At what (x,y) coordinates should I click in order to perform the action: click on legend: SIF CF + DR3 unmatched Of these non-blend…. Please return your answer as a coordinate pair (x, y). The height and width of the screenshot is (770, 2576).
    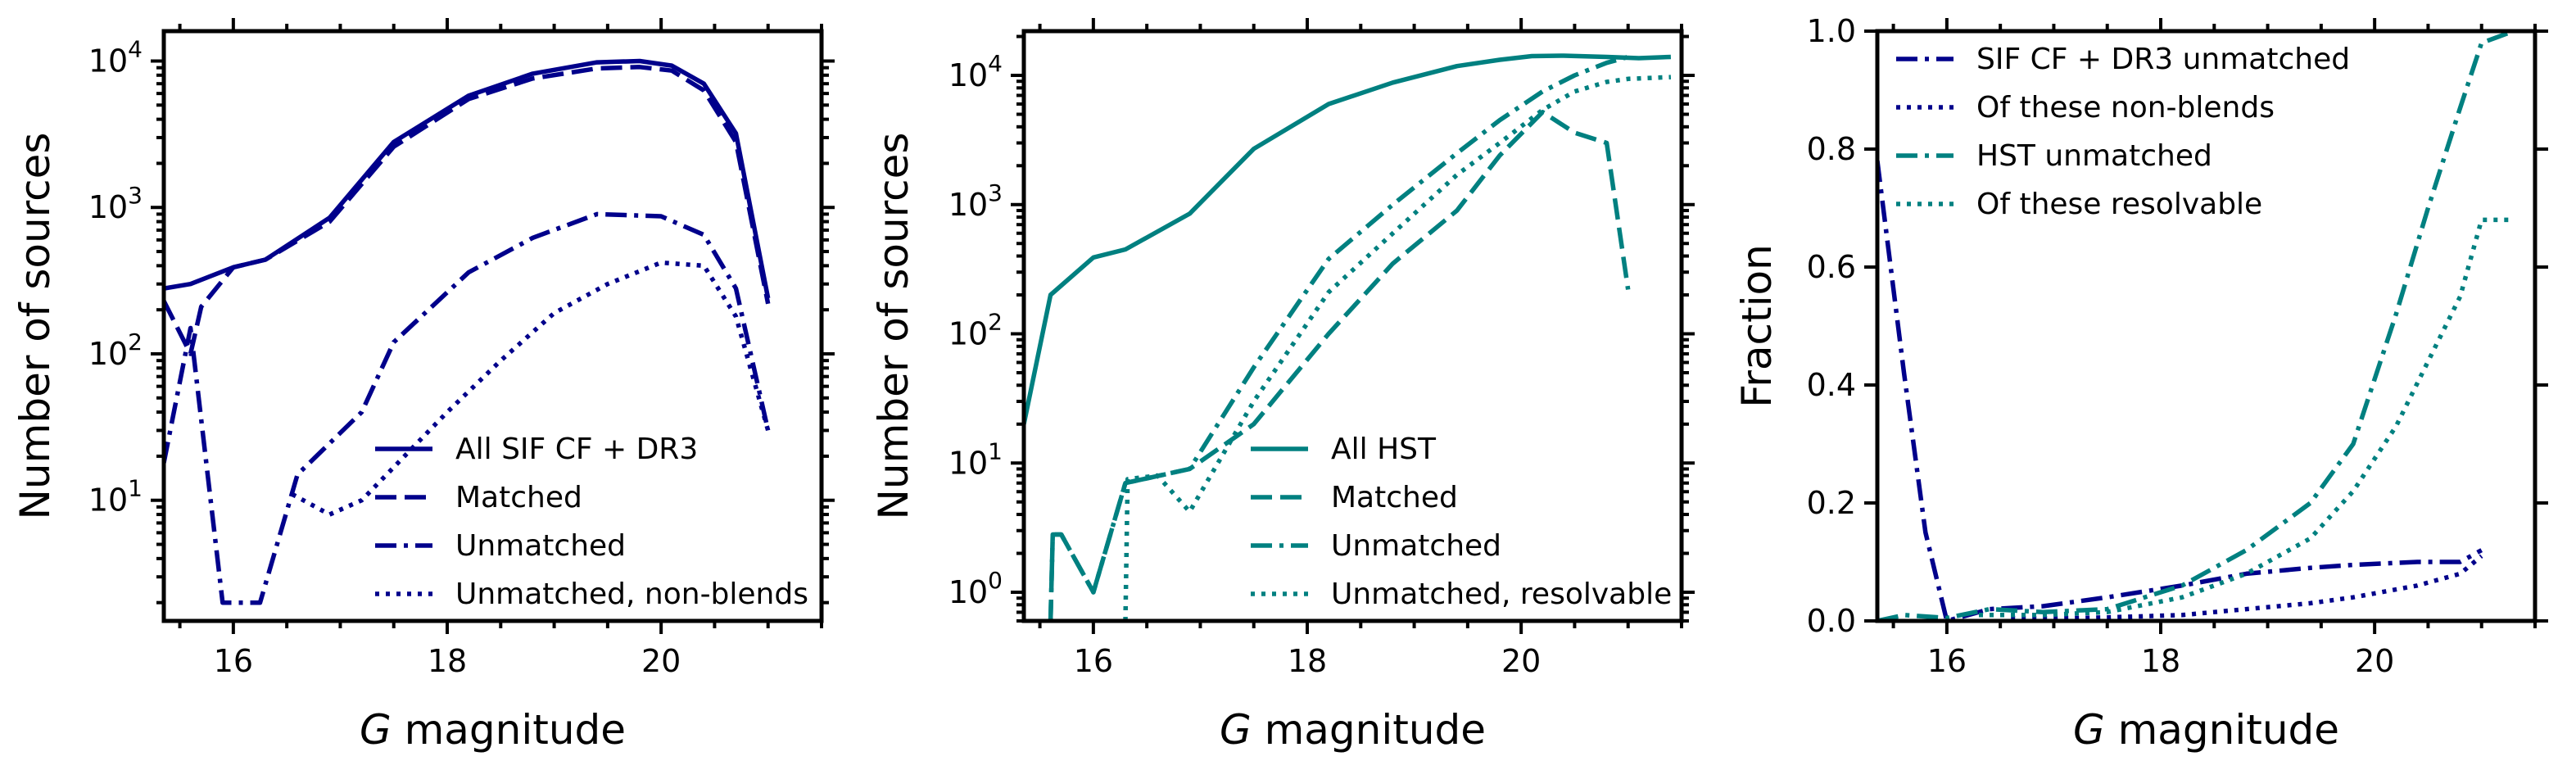
    Looking at the image, I should click on (2123, 132).